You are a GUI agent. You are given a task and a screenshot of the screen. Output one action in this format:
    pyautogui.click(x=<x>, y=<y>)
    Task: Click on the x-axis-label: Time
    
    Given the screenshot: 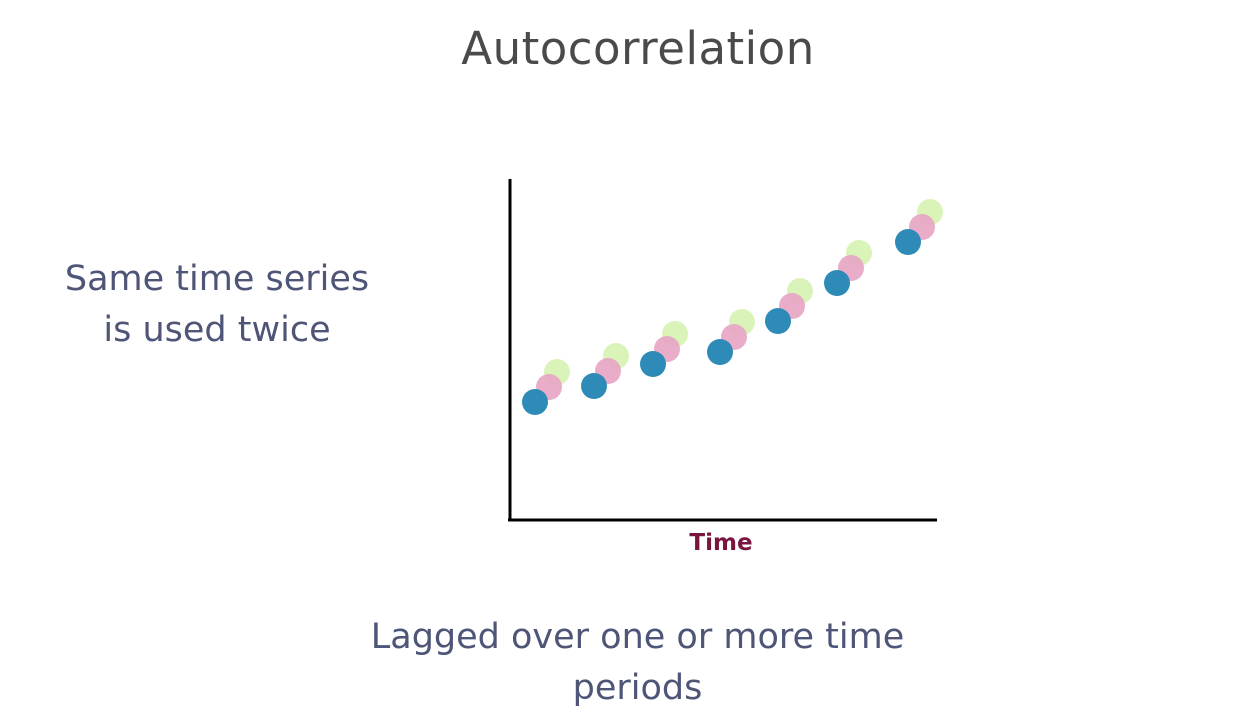 What is the action you would take?
    pyautogui.click(x=720, y=543)
    